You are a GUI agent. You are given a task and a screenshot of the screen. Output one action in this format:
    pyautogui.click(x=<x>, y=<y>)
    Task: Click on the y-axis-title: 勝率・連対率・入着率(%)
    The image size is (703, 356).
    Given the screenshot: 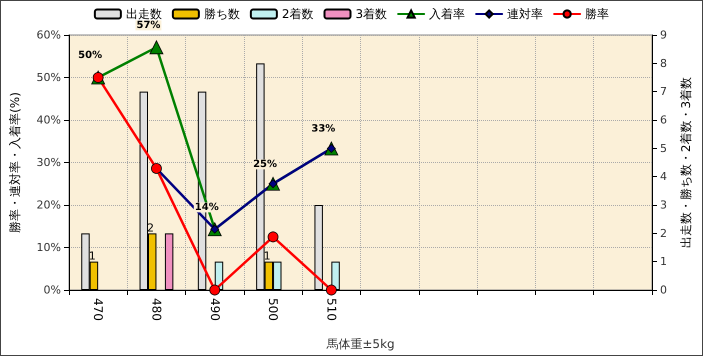 What is the action you would take?
    pyautogui.click(x=15, y=162)
    